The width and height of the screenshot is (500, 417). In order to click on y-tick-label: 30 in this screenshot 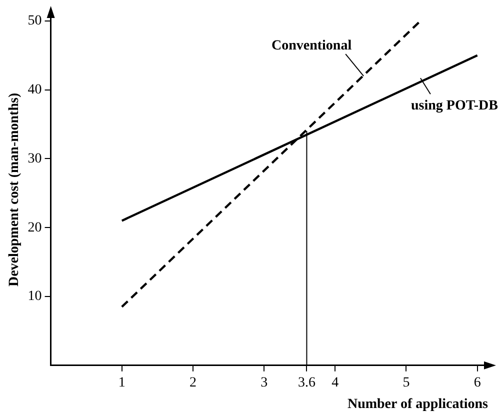, I will do `click(35, 158)`.